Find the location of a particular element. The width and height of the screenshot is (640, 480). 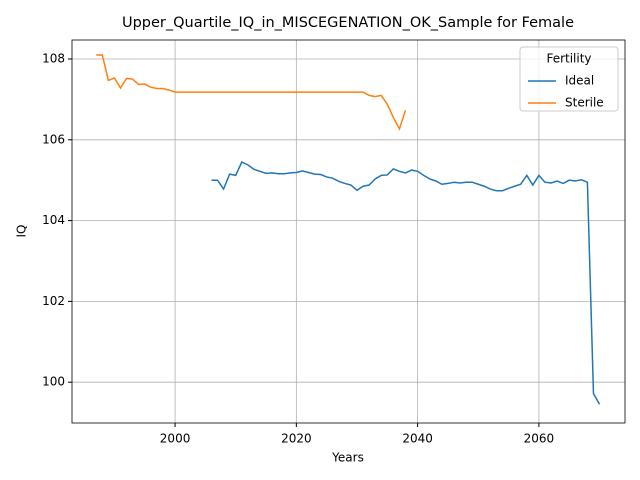

legend-label: Sterile is located at coordinates (584, 103).